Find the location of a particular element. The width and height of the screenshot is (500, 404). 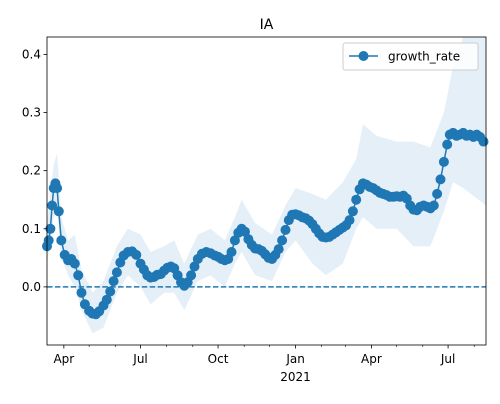

y-tick-label: 0.4 is located at coordinates (31, 54).